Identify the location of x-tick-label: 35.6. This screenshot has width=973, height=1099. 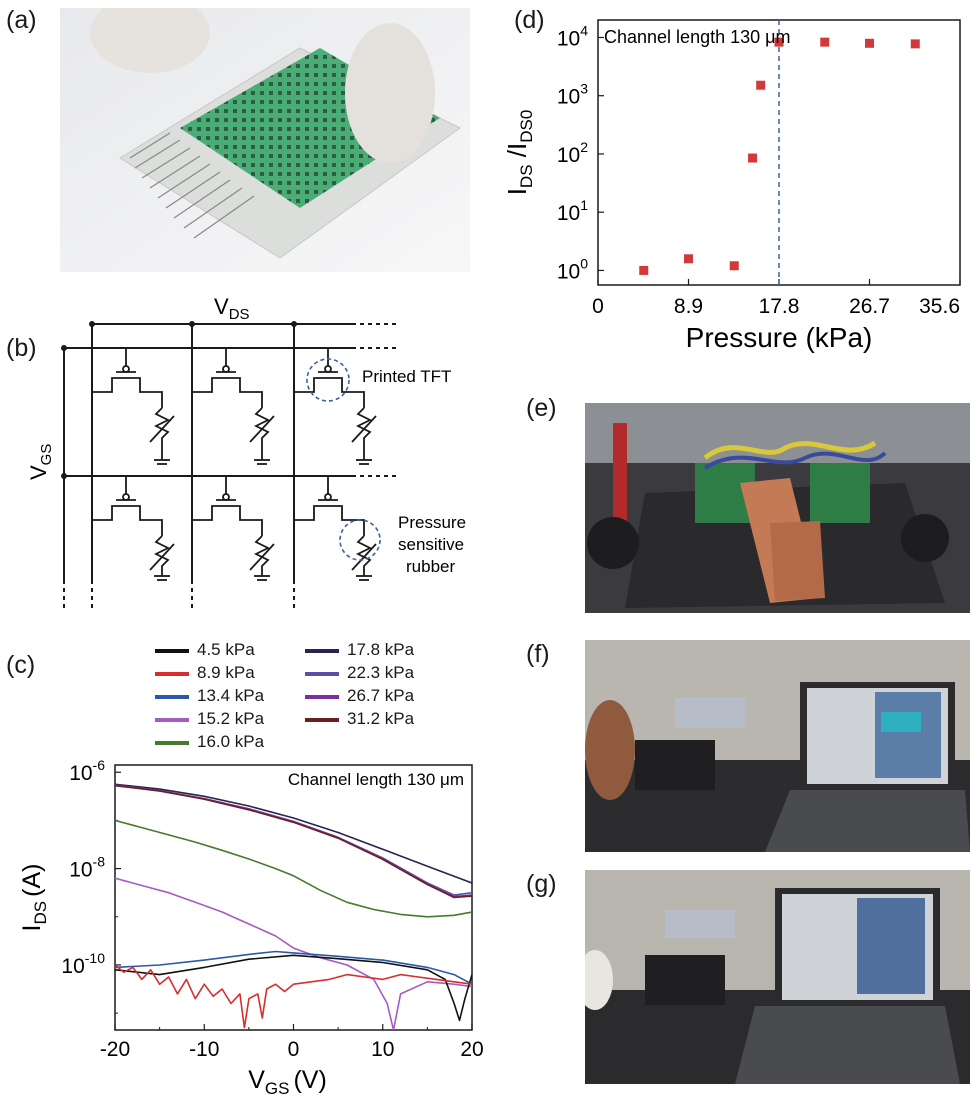
(939, 306).